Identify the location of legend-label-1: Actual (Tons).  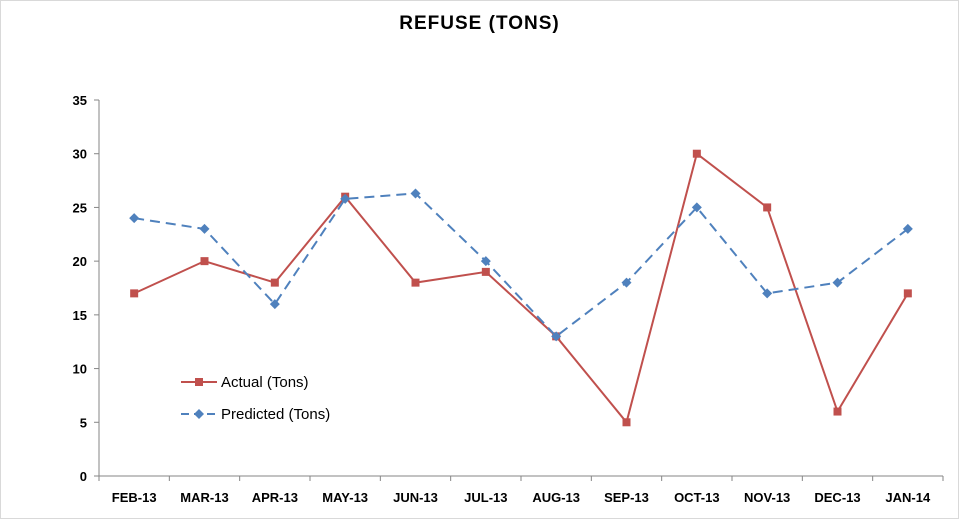
(265, 382).